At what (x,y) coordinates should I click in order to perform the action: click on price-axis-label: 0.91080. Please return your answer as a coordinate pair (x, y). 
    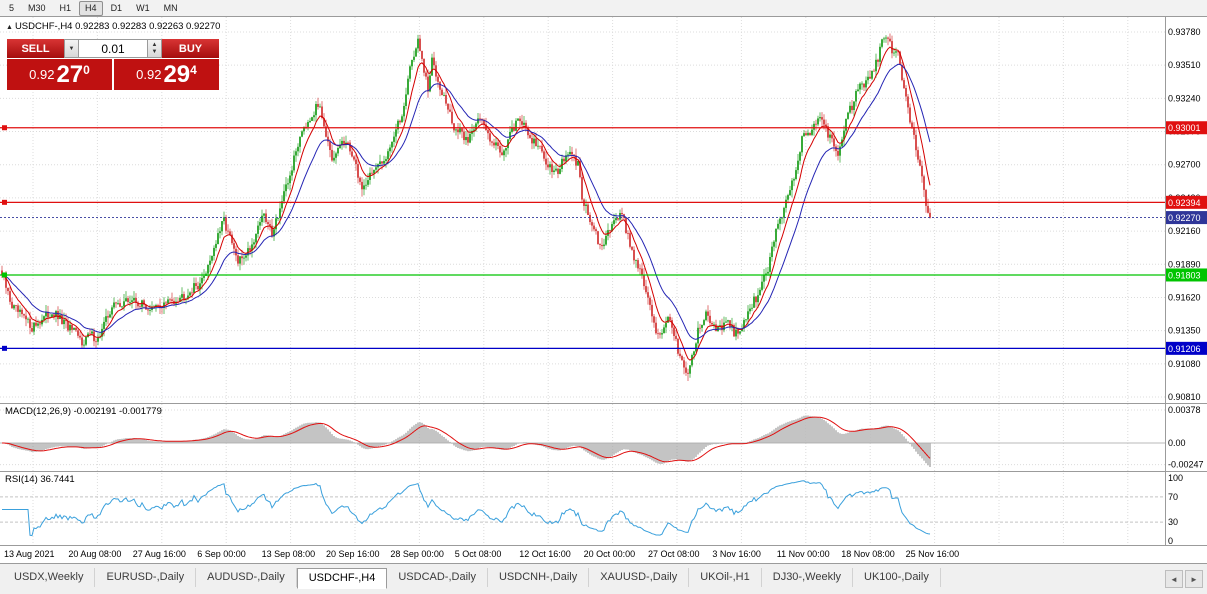
    Looking at the image, I should click on (1184, 364).